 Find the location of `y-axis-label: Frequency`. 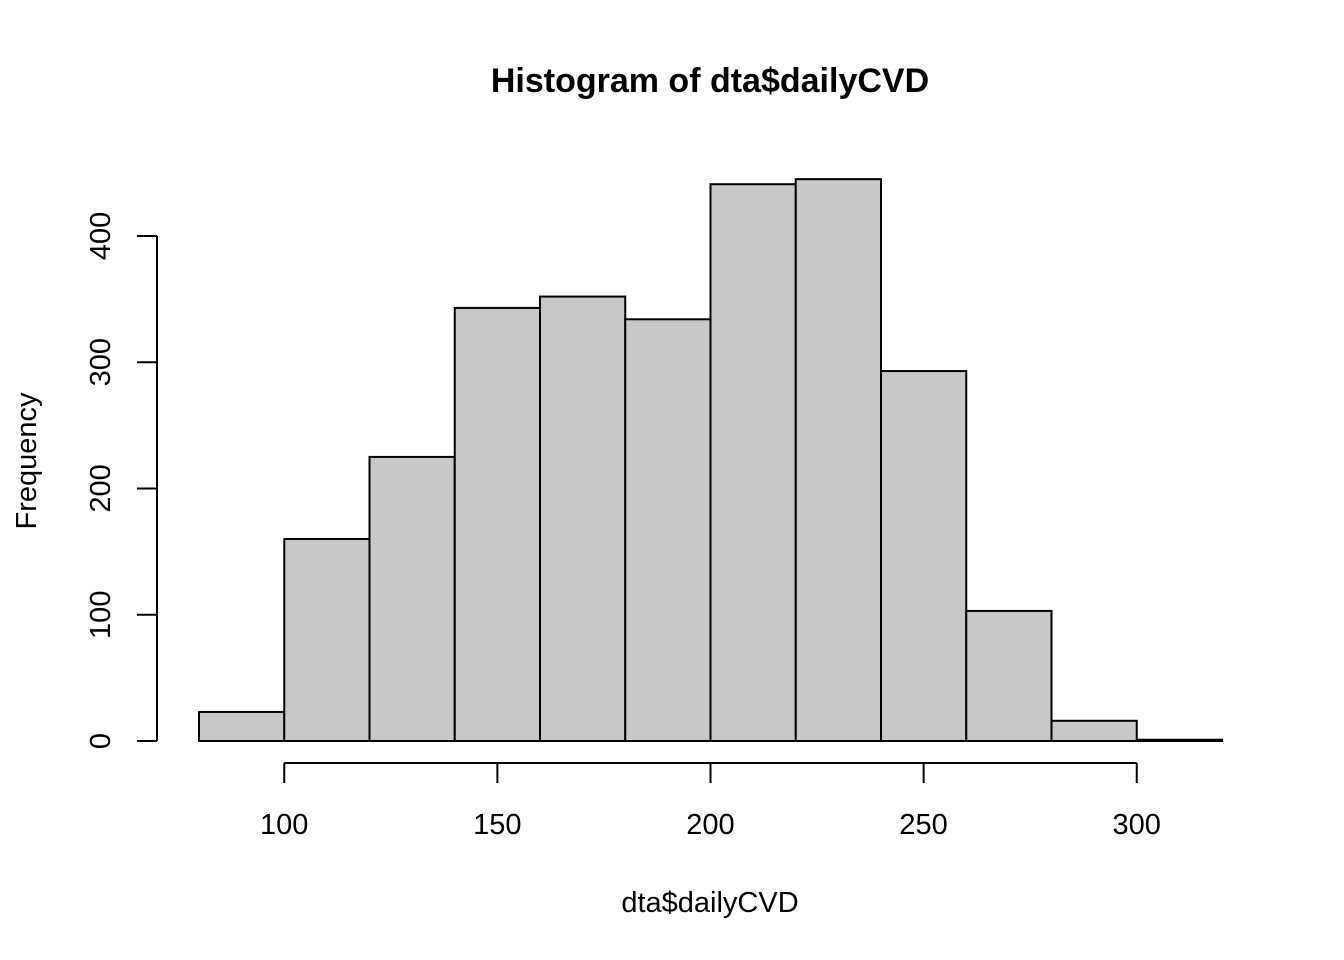

y-axis-label: Frequency is located at coordinates (27, 461).